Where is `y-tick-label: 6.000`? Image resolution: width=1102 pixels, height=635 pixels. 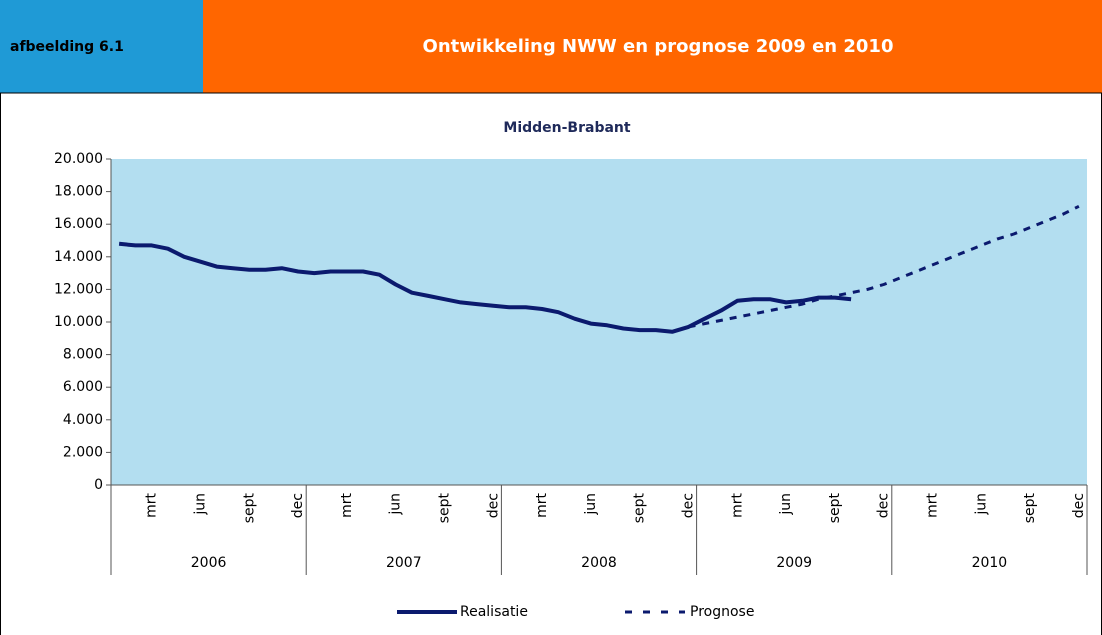
y-tick-label: 6.000 is located at coordinates (83, 387).